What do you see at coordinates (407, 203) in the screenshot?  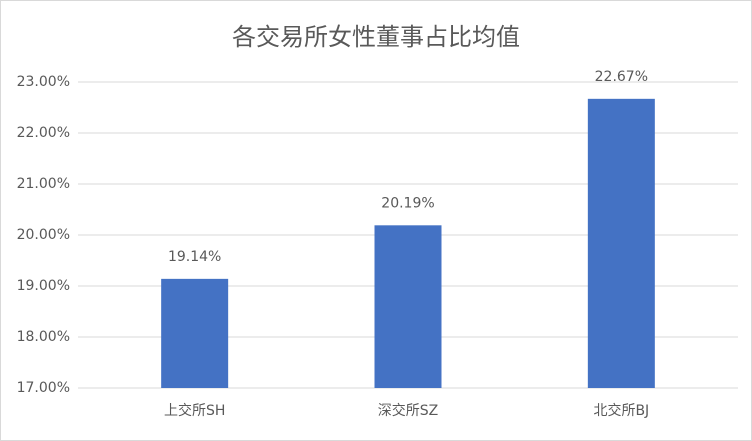 I see `data-label: 20.19%` at bounding box center [407, 203].